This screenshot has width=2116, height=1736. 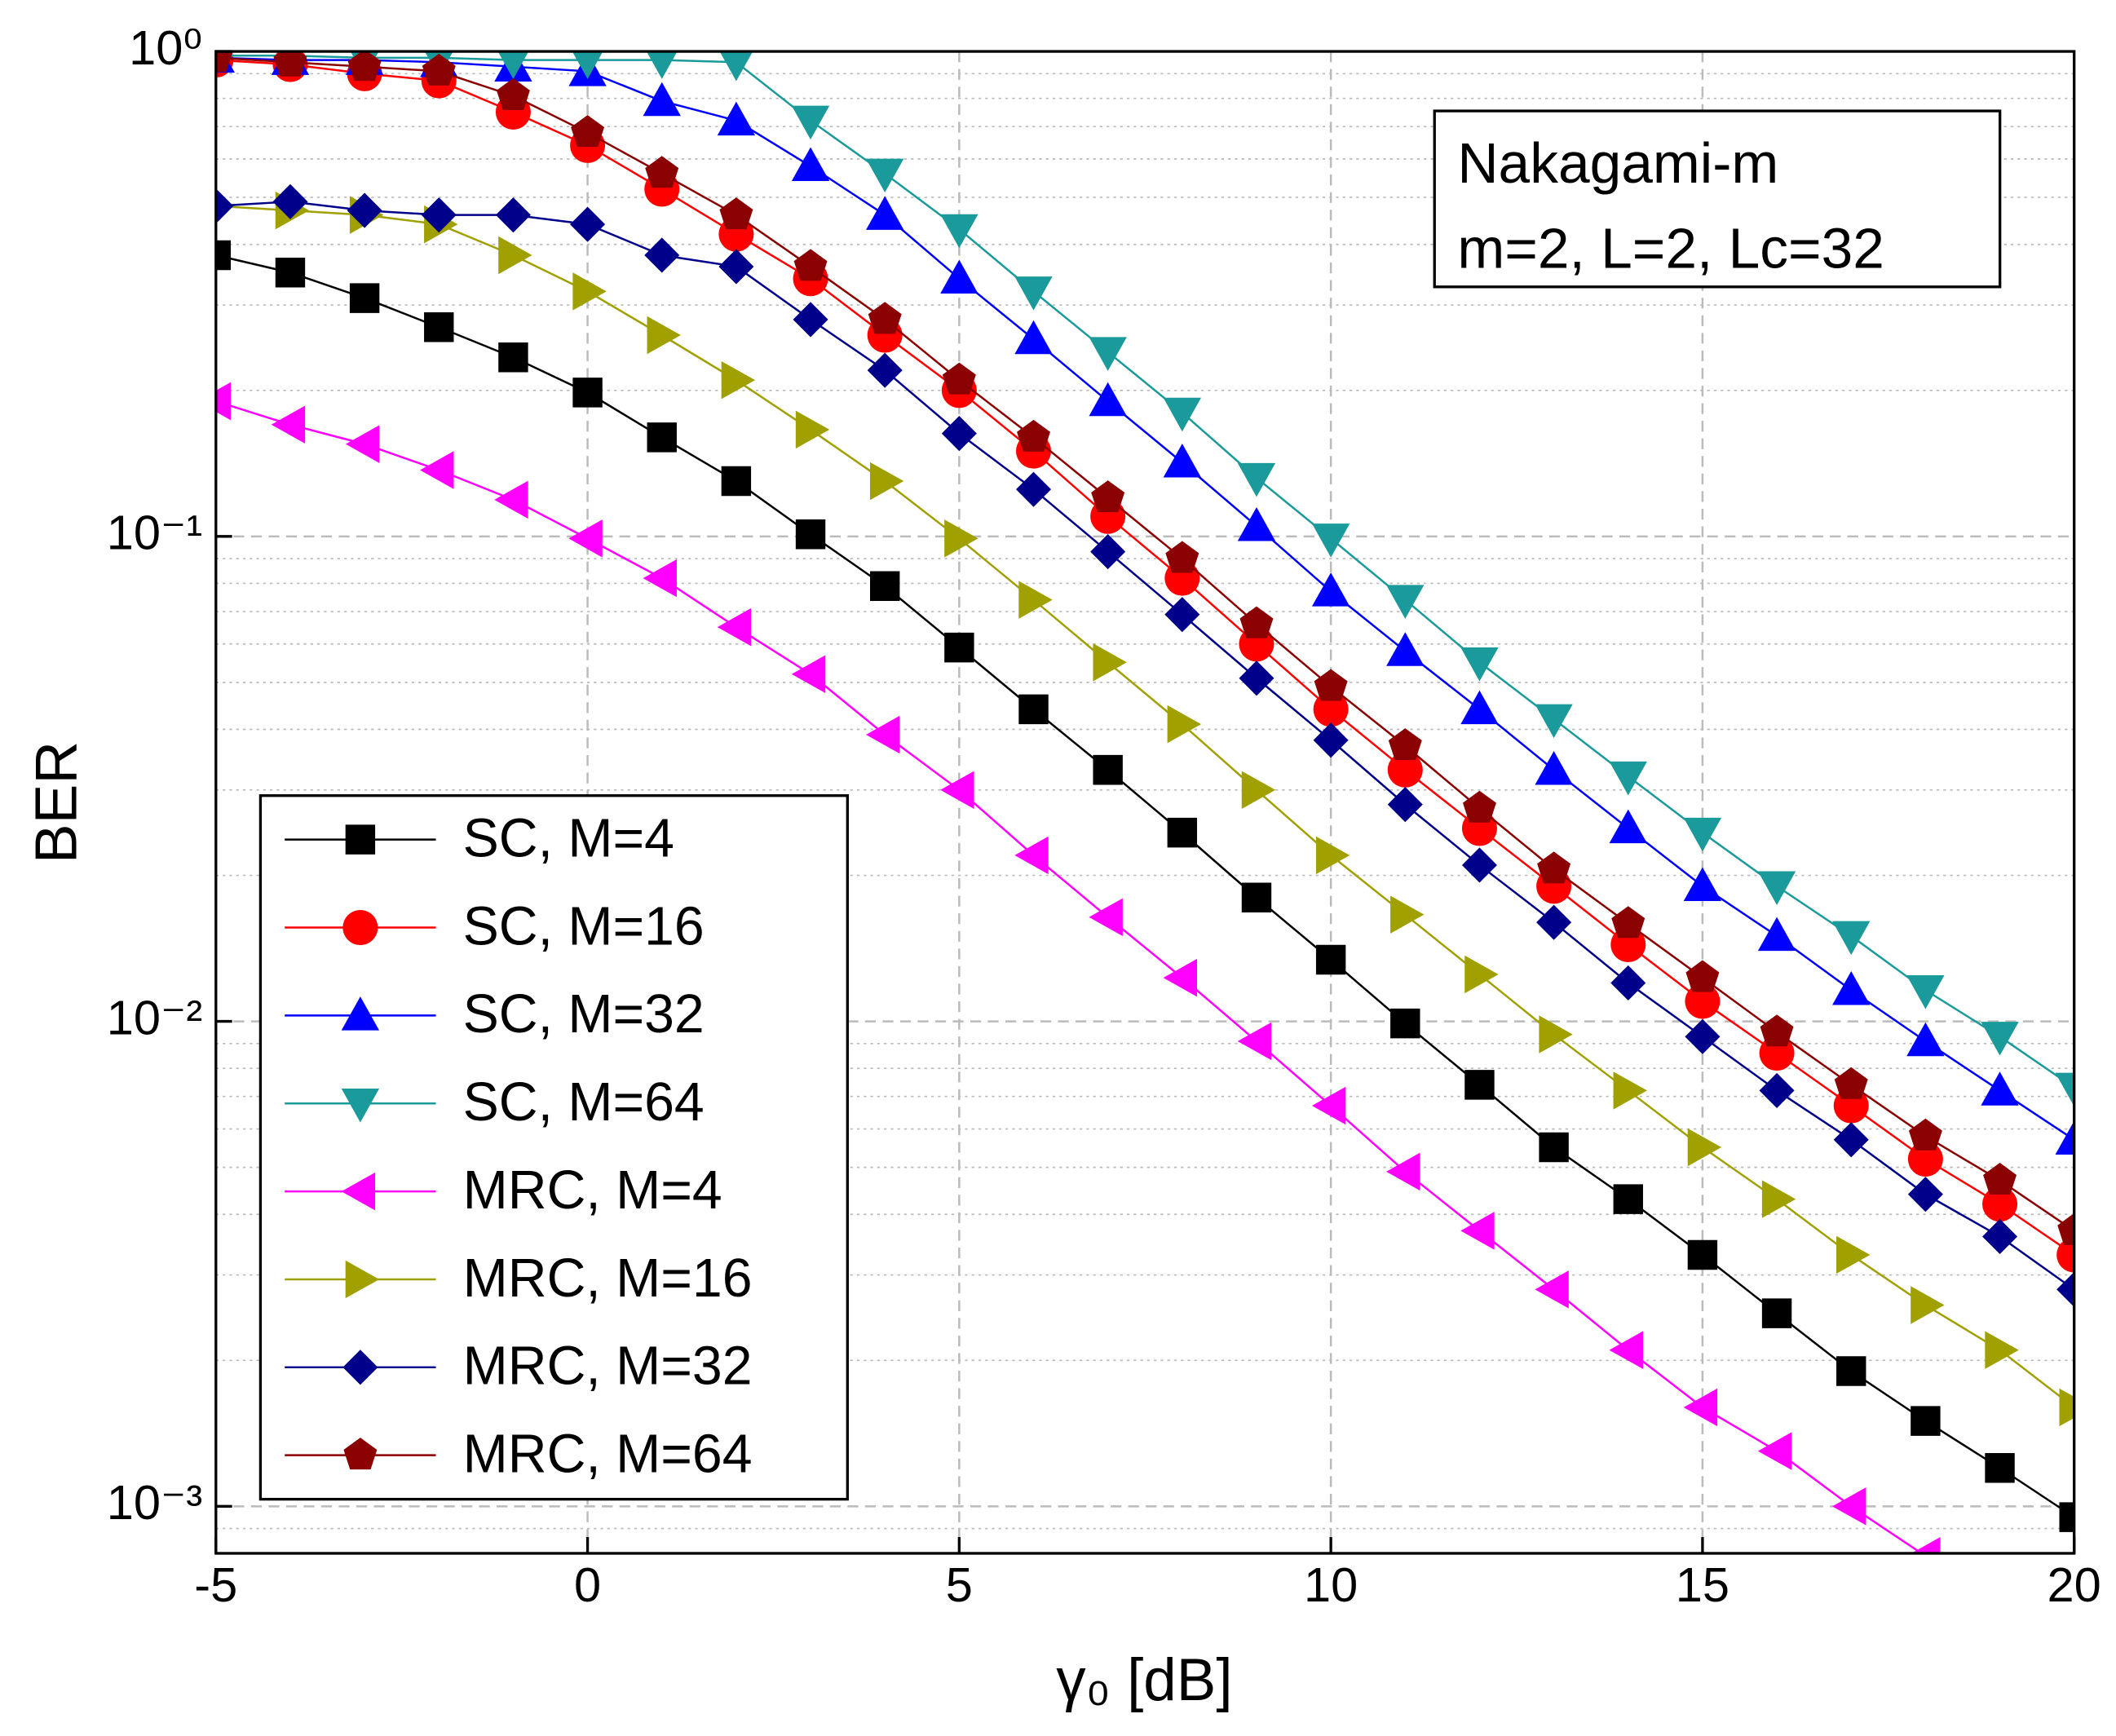 What do you see at coordinates (587, 1584) in the screenshot?
I see `x-tick-label: 0` at bounding box center [587, 1584].